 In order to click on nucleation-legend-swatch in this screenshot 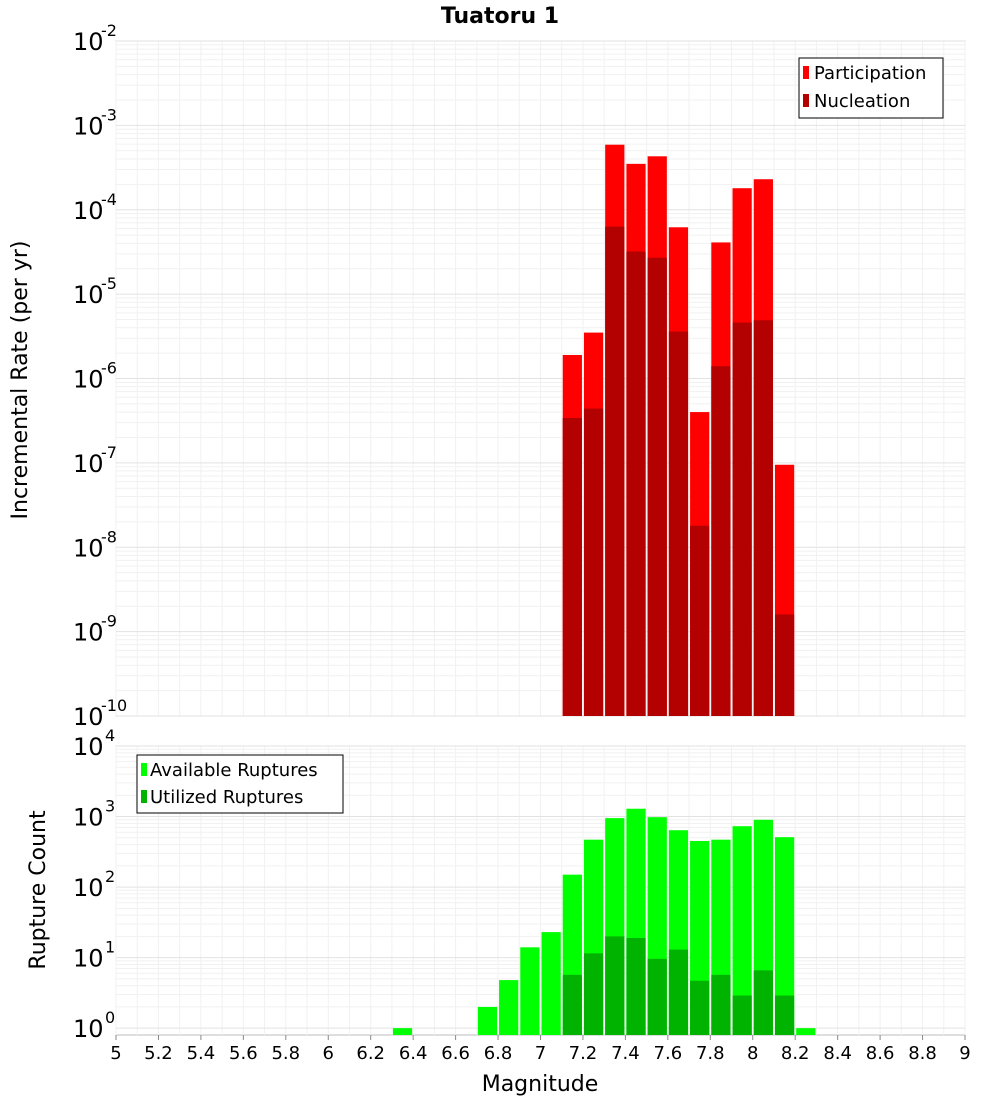, I will do `click(806, 100)`.